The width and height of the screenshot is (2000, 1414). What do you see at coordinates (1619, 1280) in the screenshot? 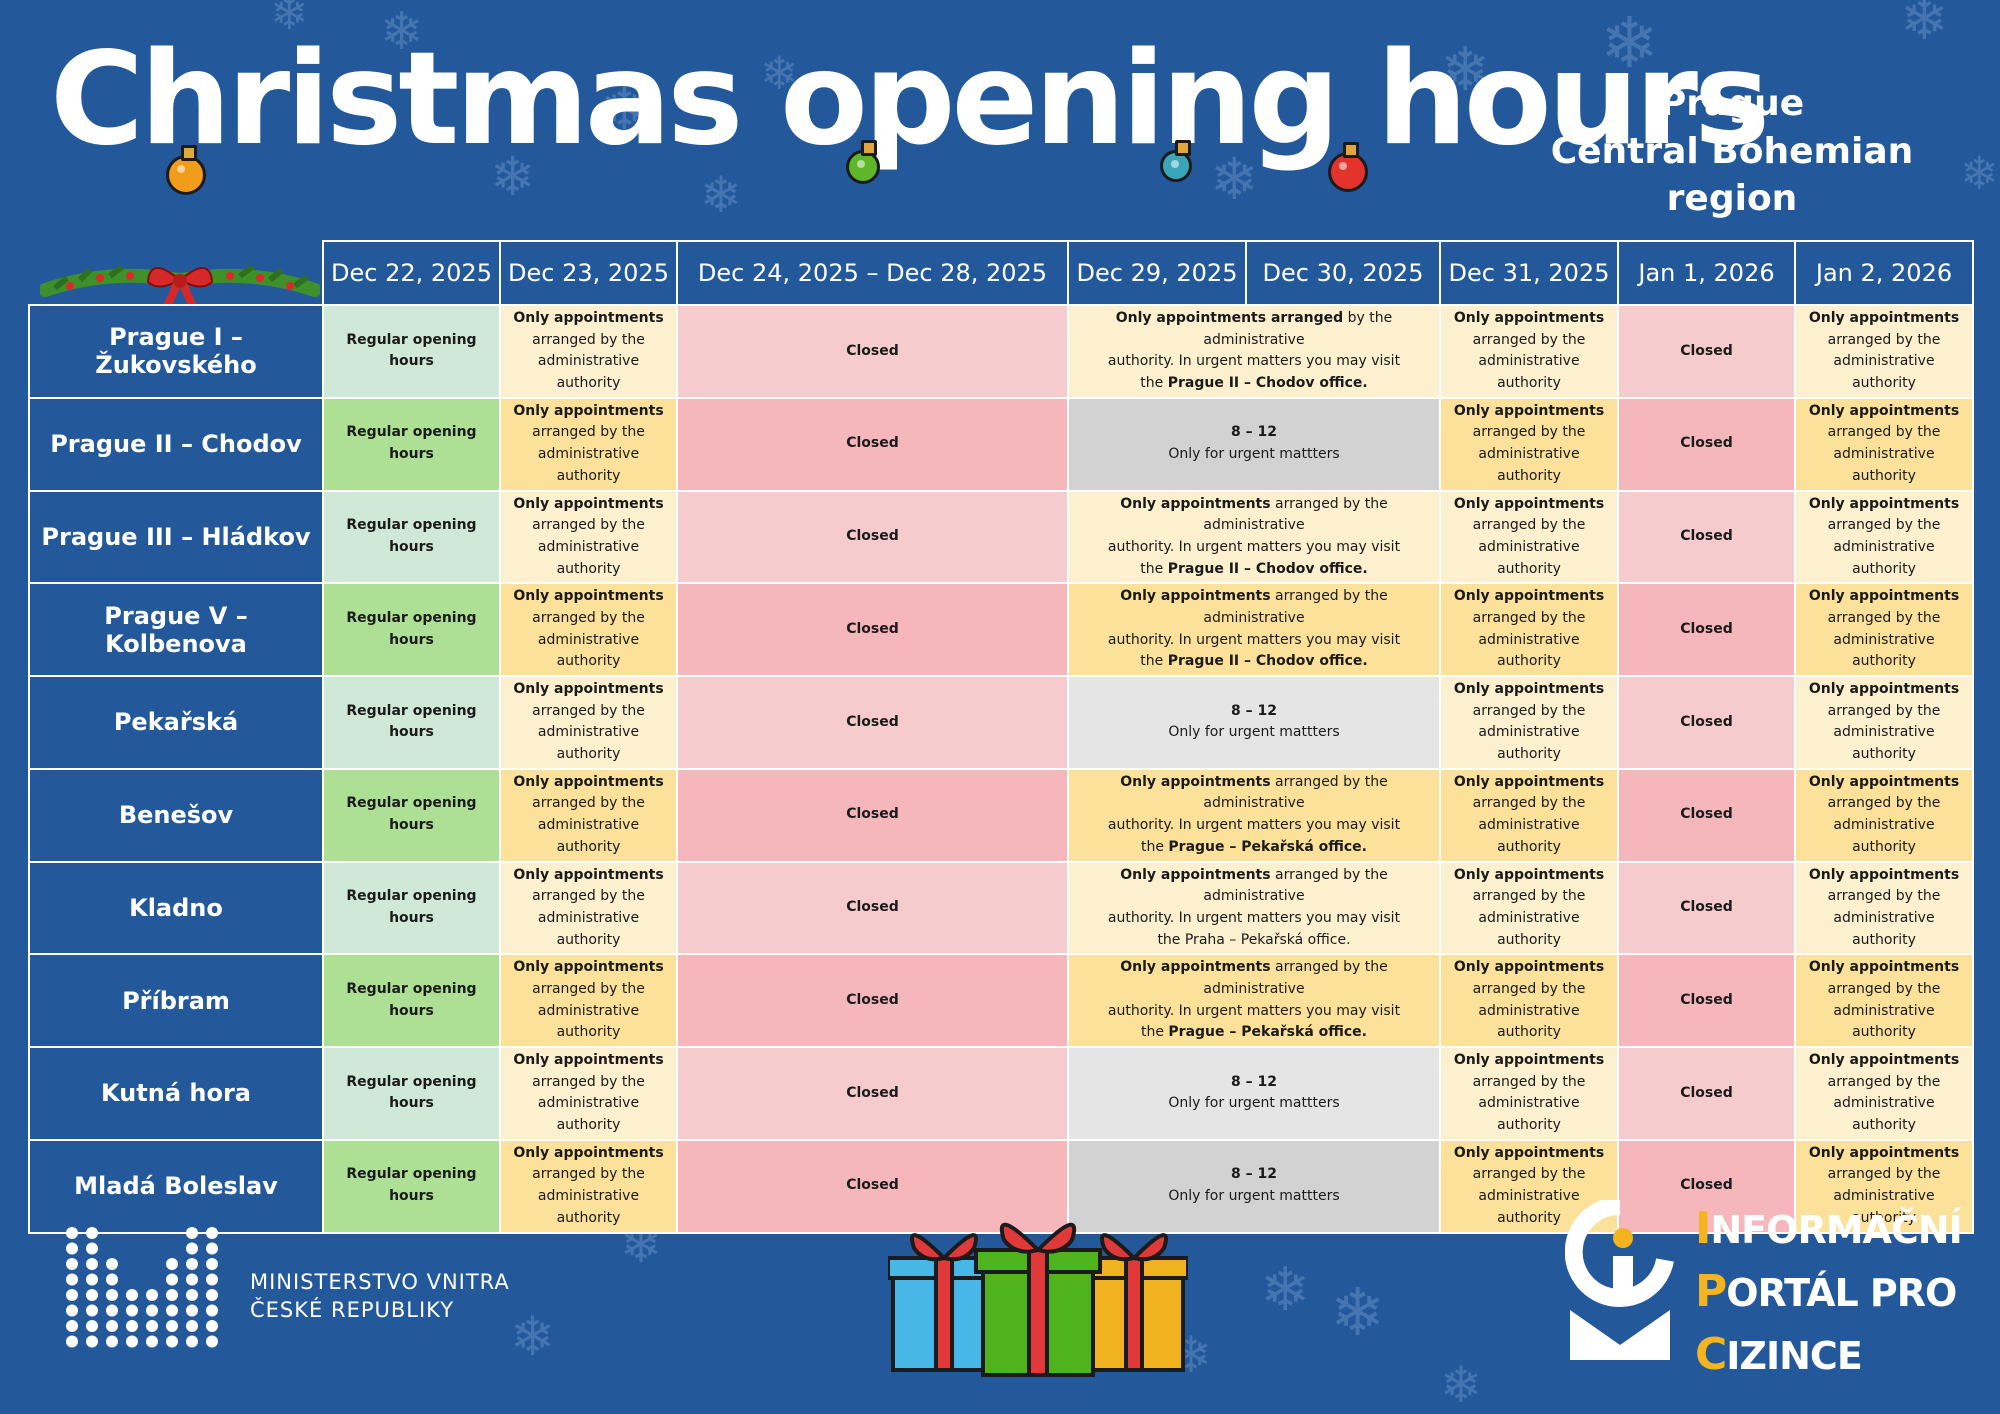
I see `info-portal-logo-icon` at bounding box center [1619, 1280].